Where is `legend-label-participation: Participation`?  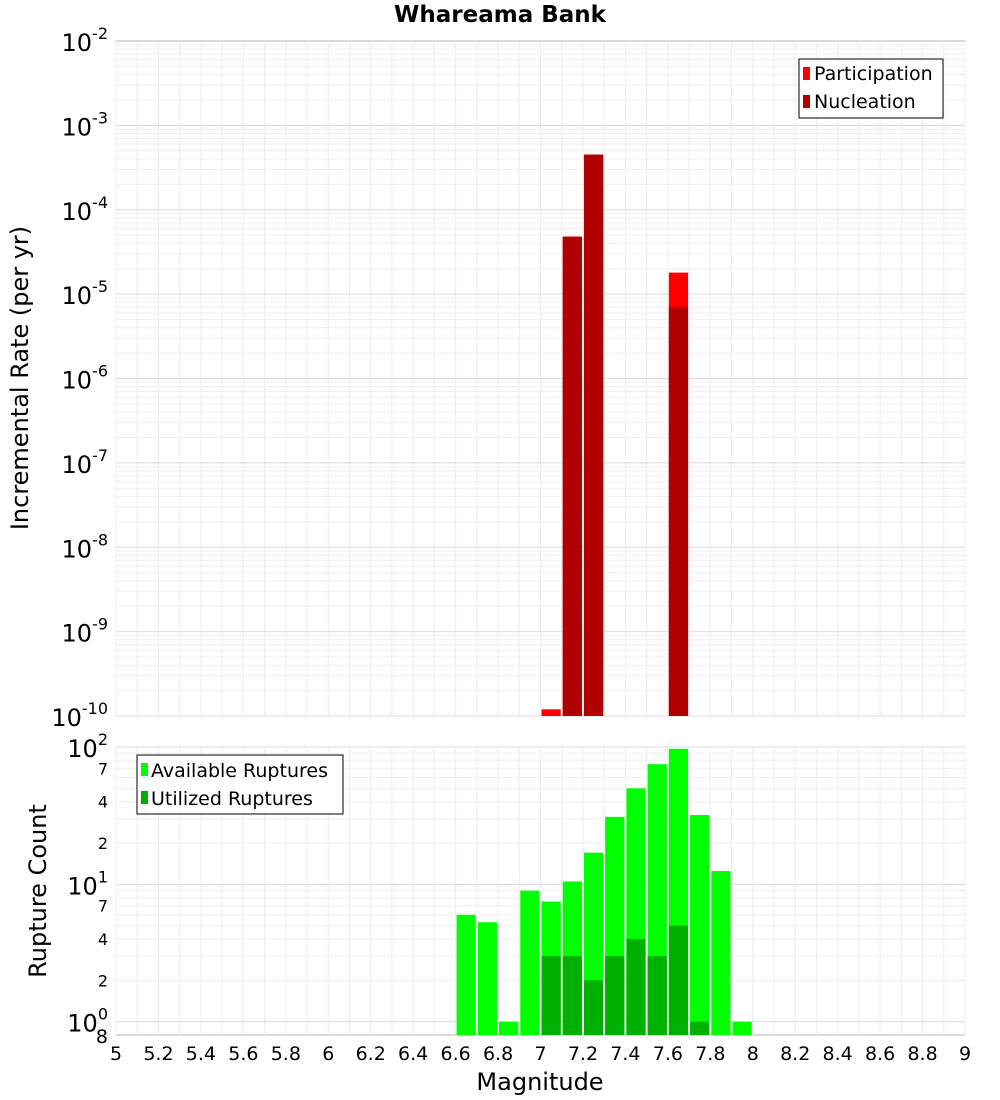 legend-label-participation: Participation is located at coordinates (873, 74).